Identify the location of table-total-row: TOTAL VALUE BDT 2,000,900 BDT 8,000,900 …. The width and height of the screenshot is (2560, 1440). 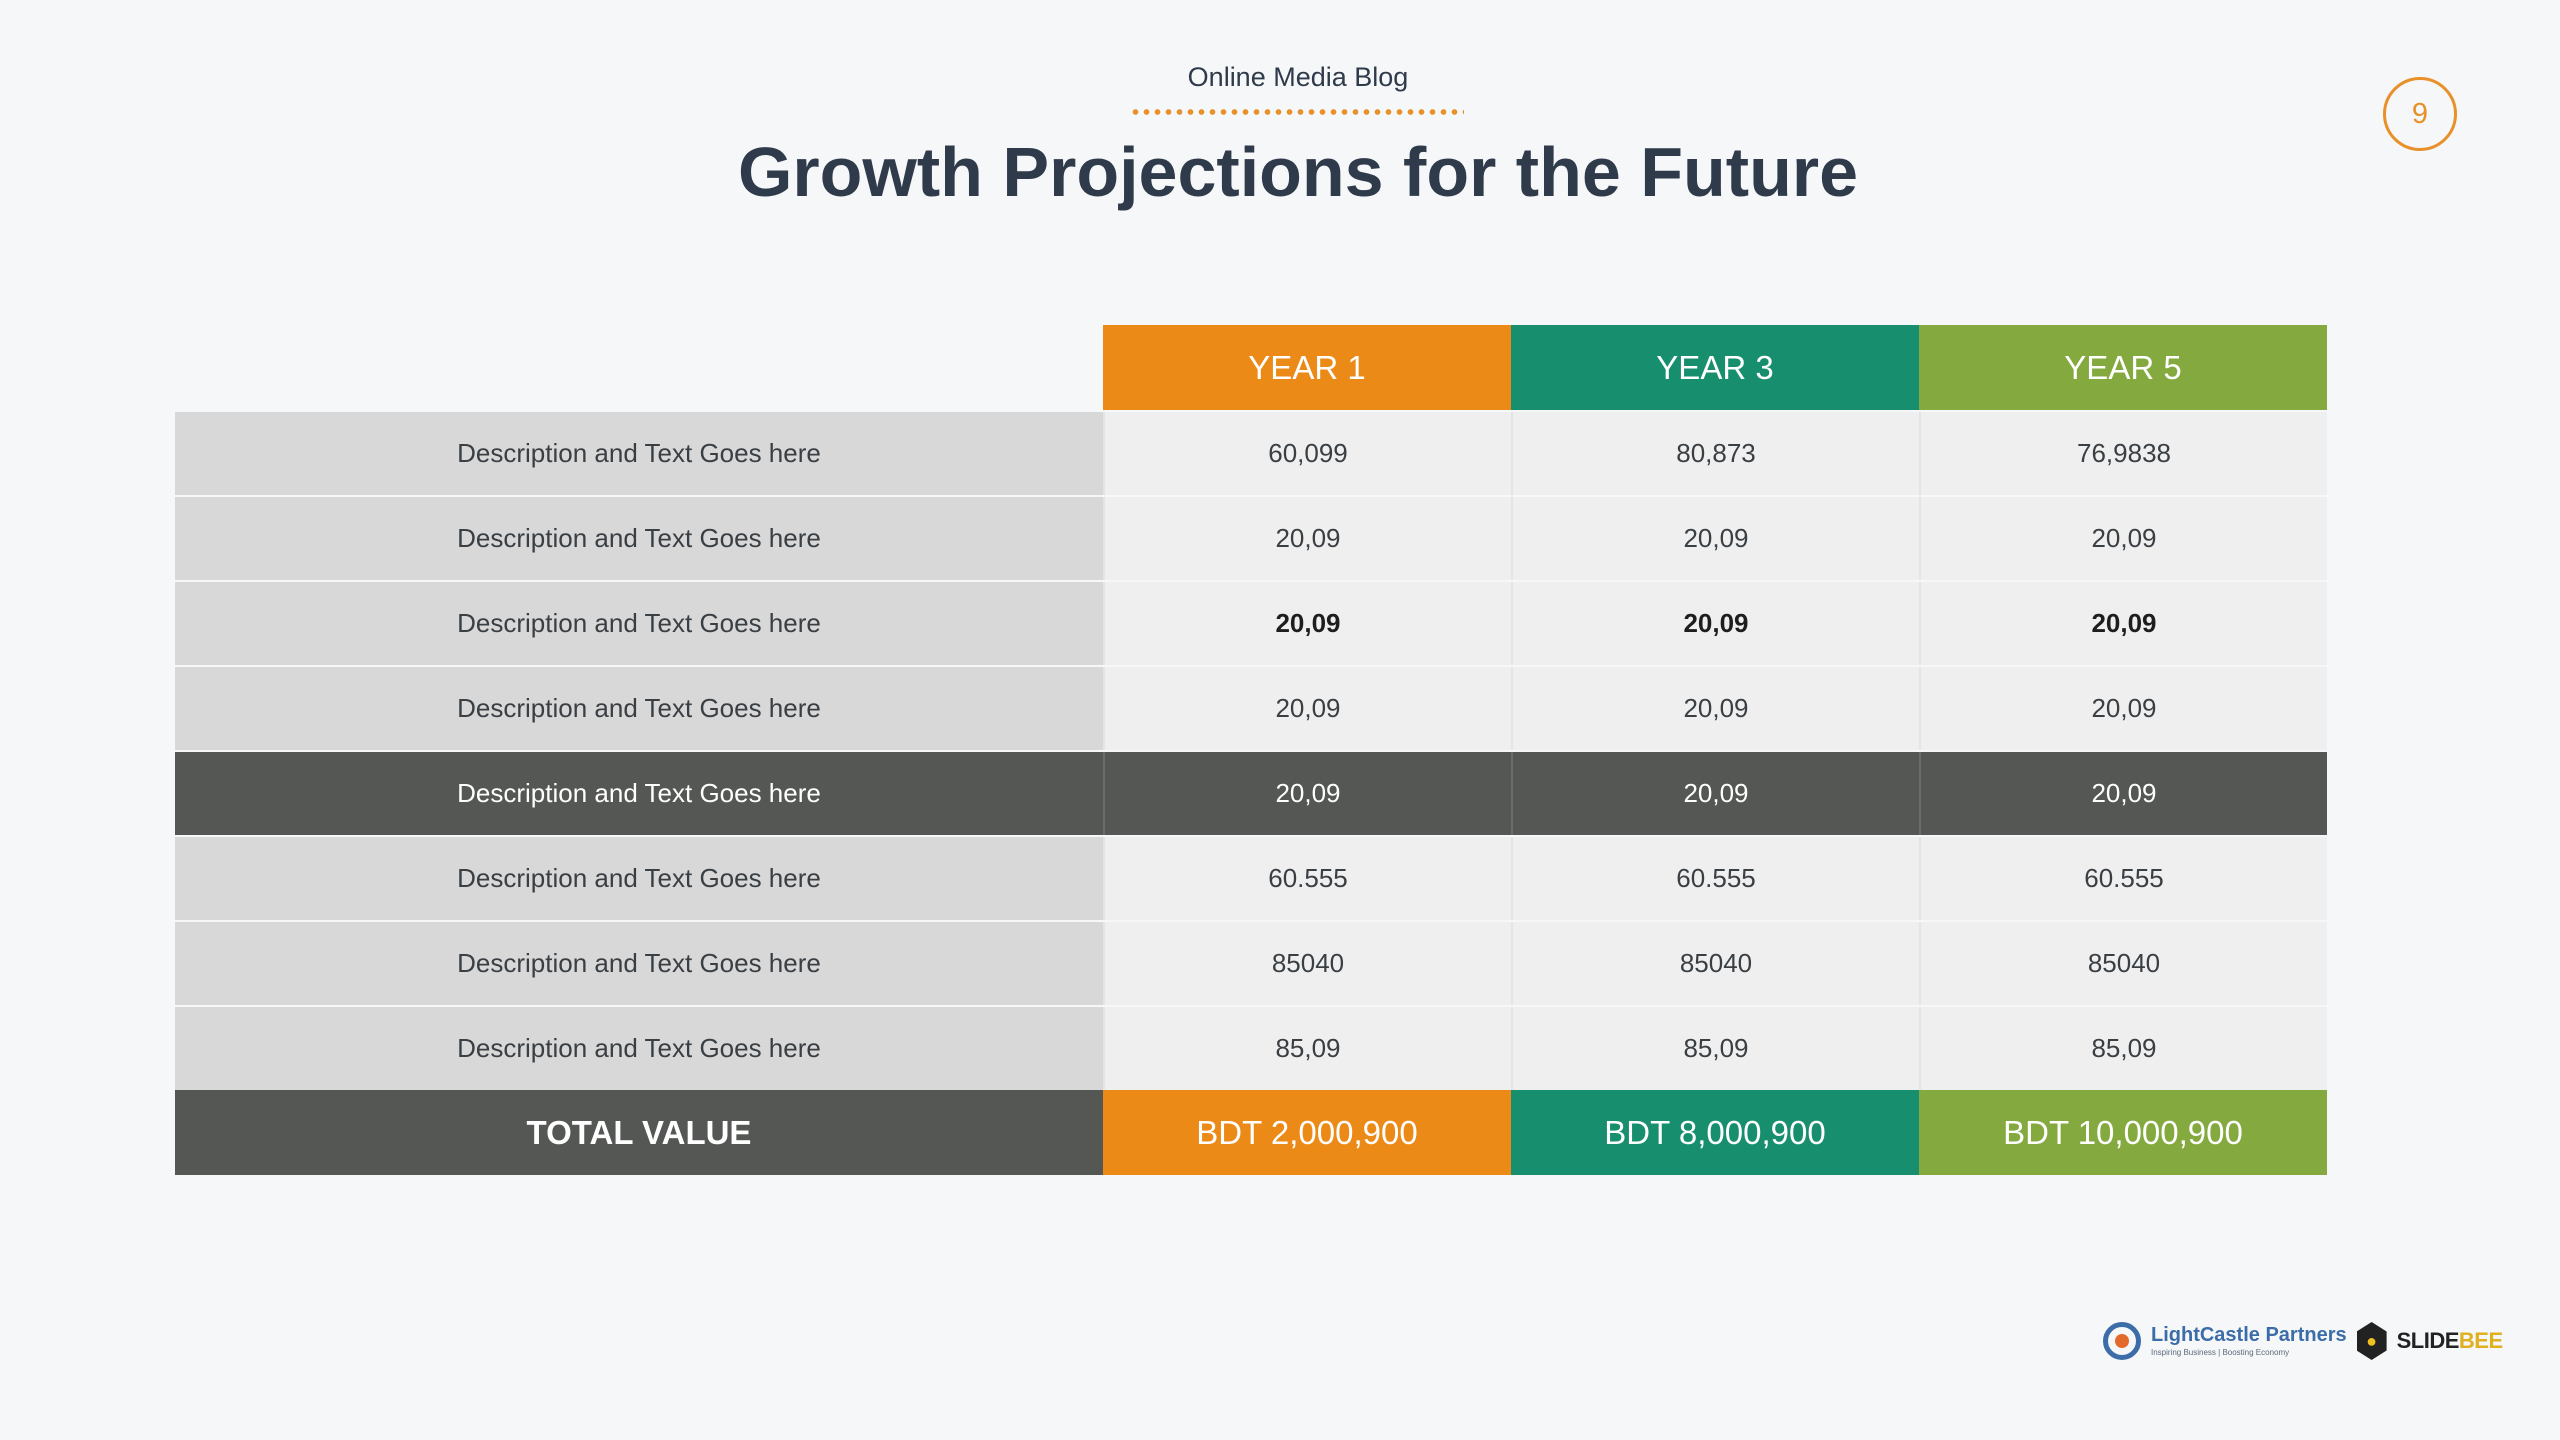
(1251, 1132).